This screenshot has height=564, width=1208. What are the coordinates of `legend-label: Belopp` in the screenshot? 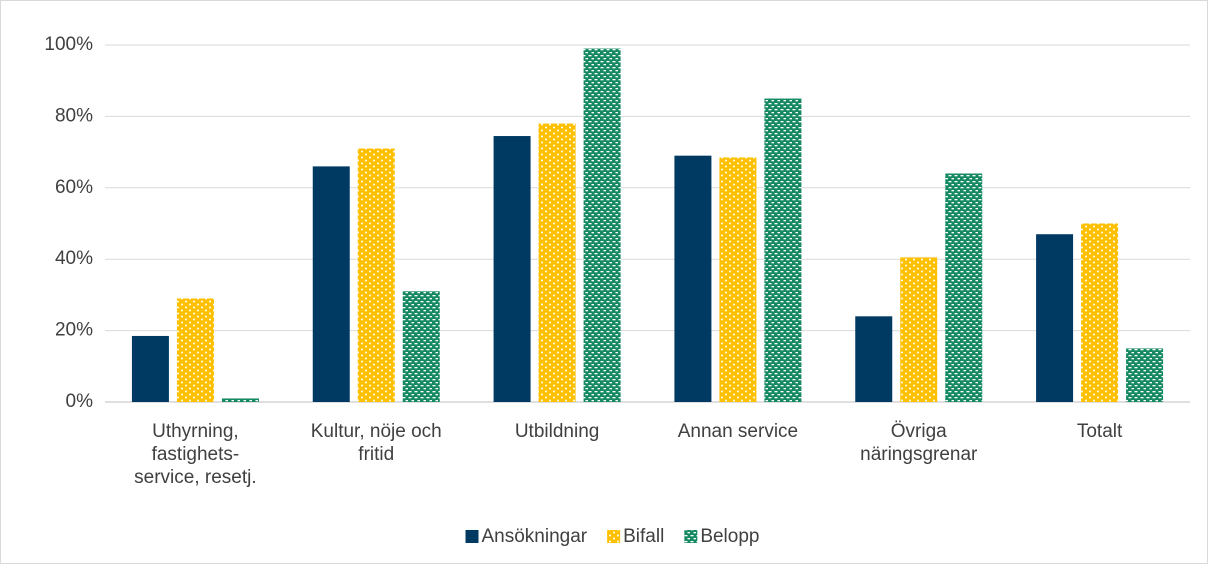 It's located at (729, 536).